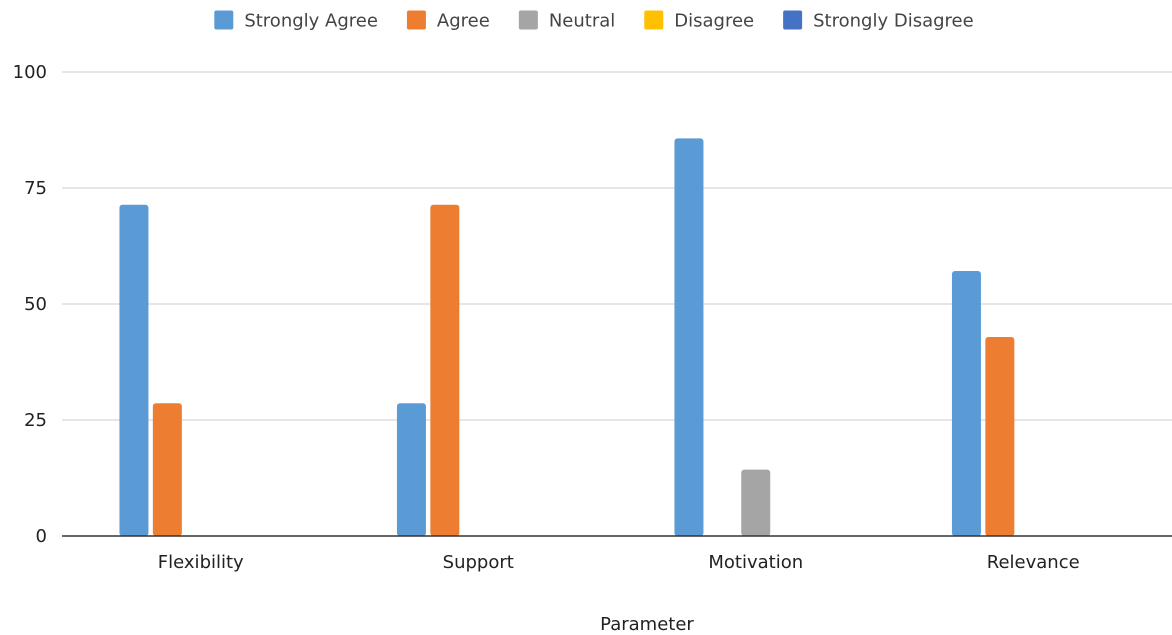 The height and width of the screenshot is (635, 1172). Describe the element at coordinates (689, 337) in the screenshot. I see `bar-motivation-strongly-agree` at that location.